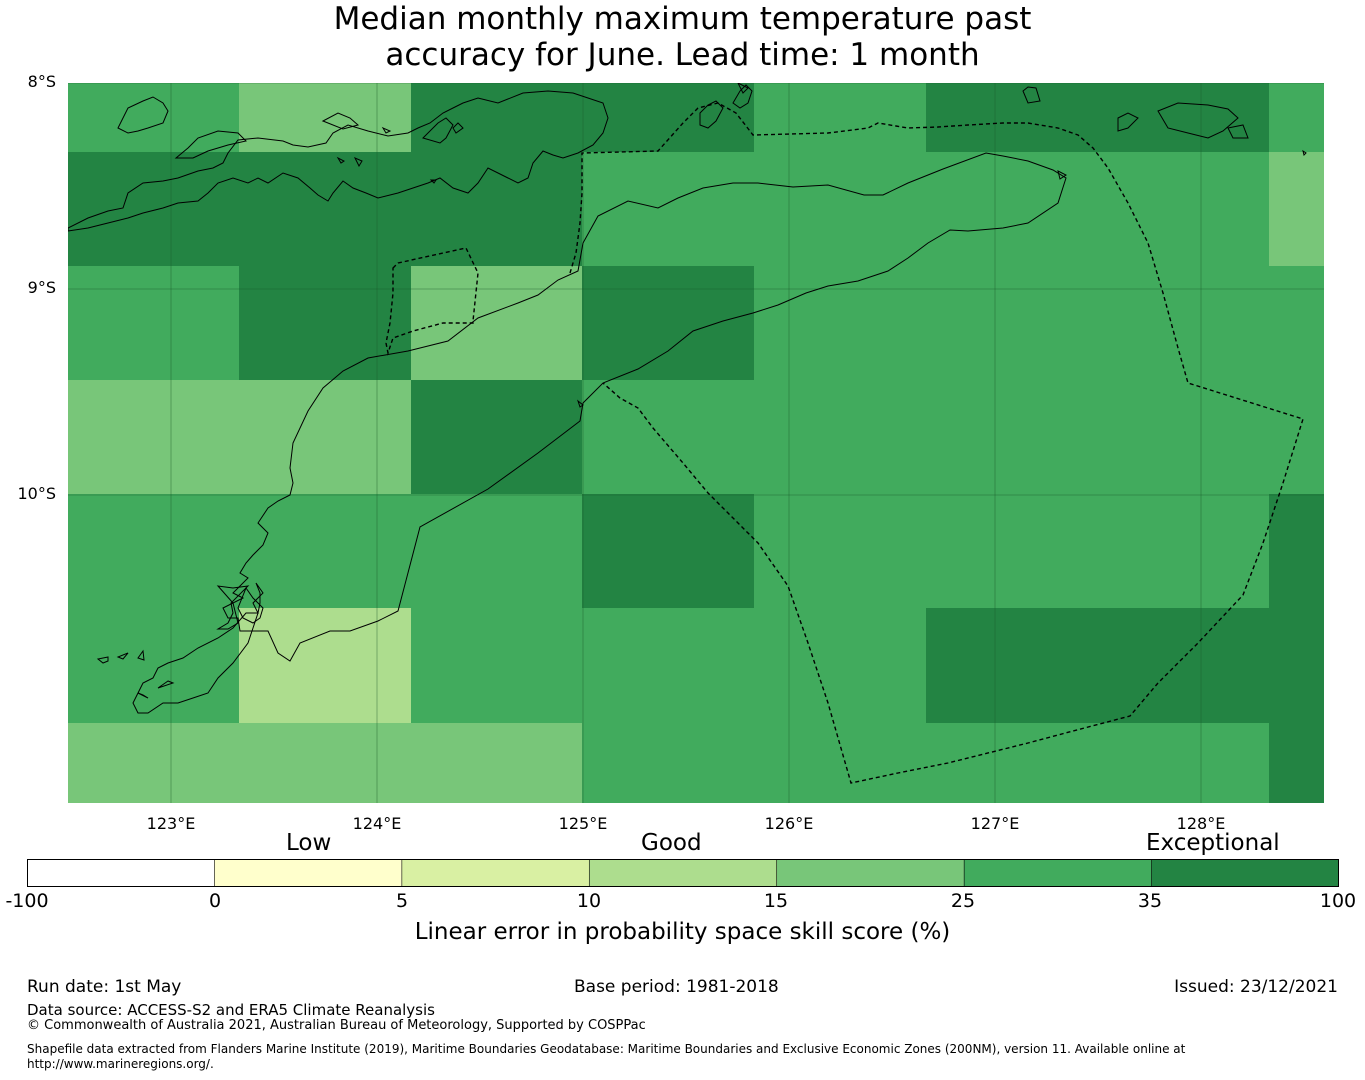 The width and height of the screenshot is (1365, 1080). I want to click on lon-label-123e: 123°E, so click(171, 823).